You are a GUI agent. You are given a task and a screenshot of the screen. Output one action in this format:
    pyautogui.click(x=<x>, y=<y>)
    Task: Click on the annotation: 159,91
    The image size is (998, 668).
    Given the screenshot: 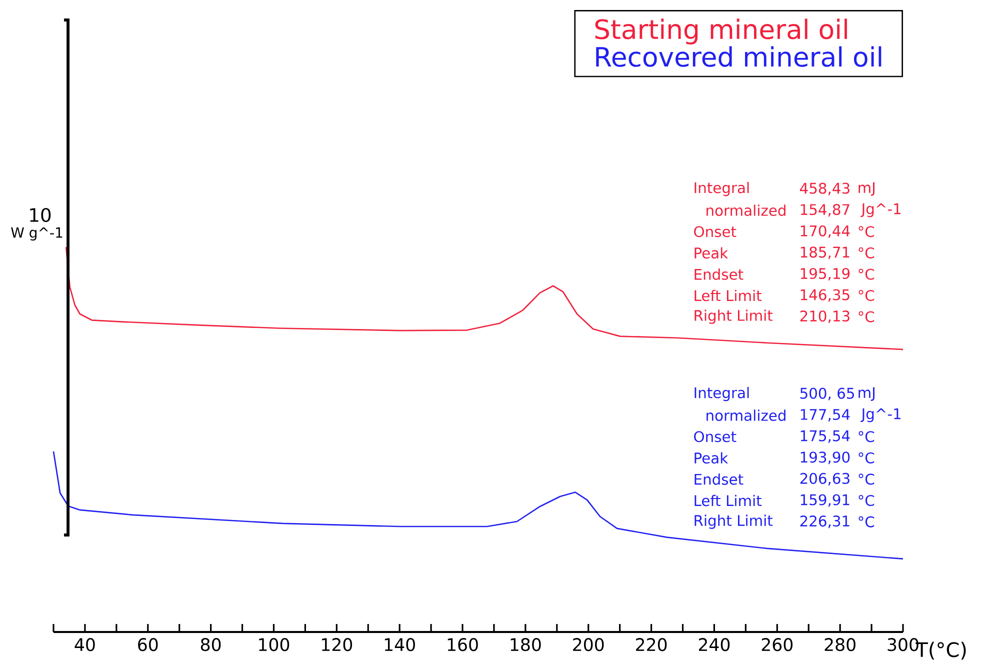 What is the action you would take?
    pyautogui.click(x=825, y=500)
    